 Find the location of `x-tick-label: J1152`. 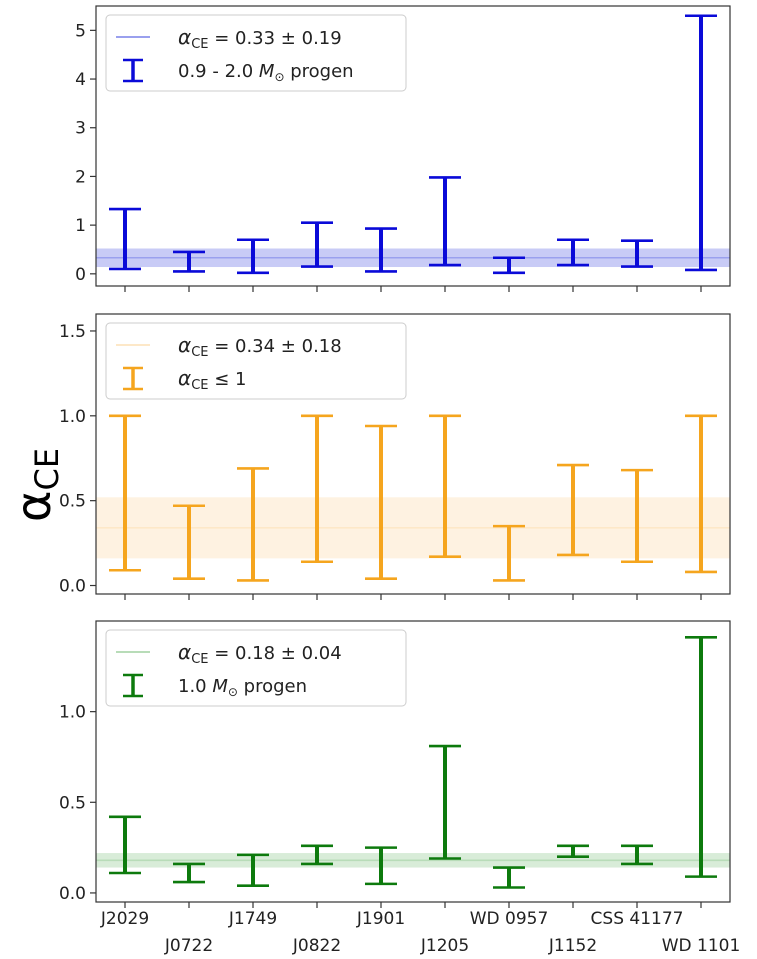

x-tick-label: J1152 is located at coordinates (572, 946).